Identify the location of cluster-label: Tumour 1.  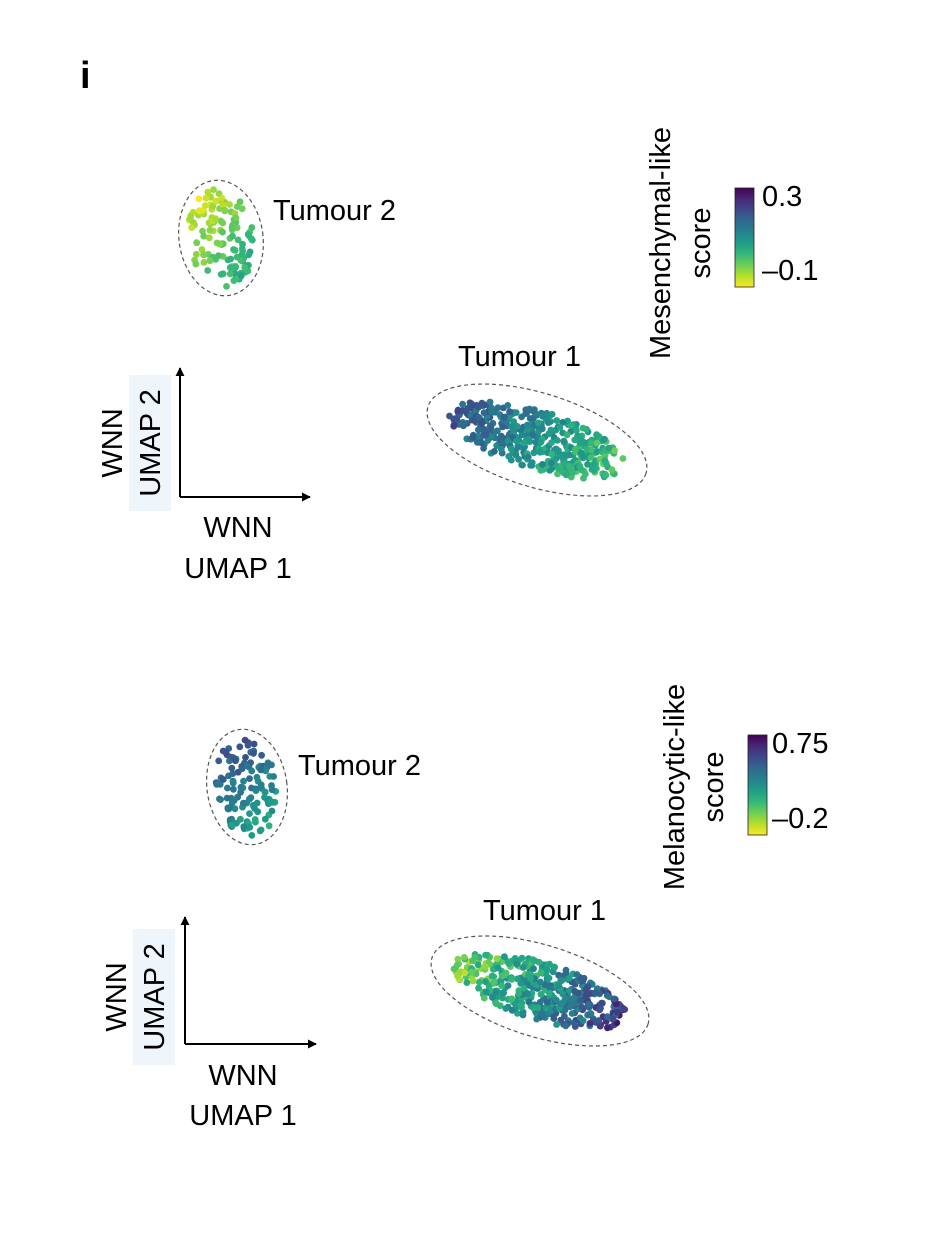
(544, 911).